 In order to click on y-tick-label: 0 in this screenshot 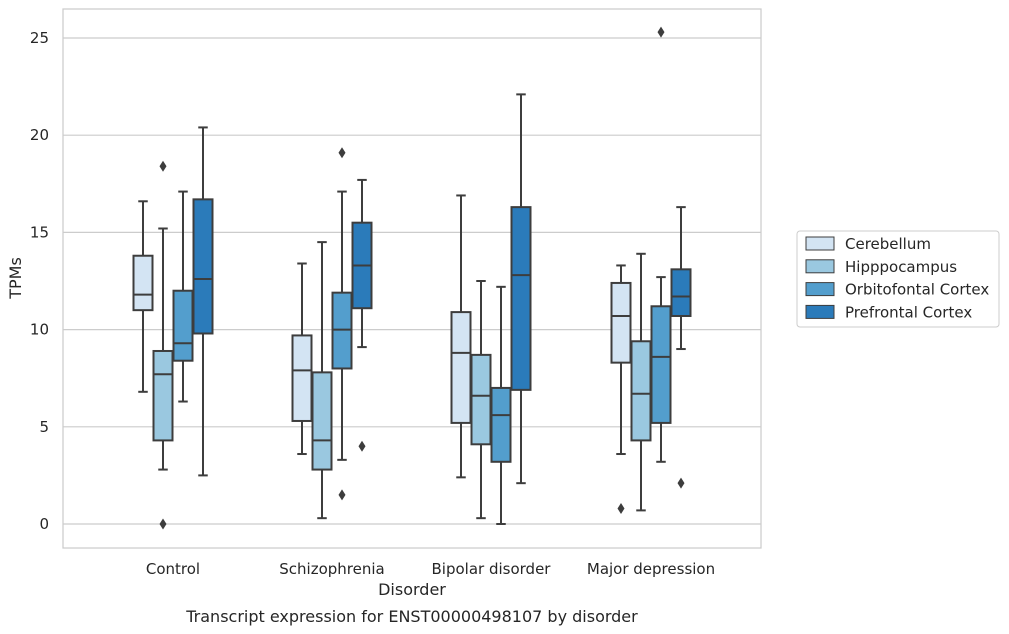, I will do `click(44, 524)`.